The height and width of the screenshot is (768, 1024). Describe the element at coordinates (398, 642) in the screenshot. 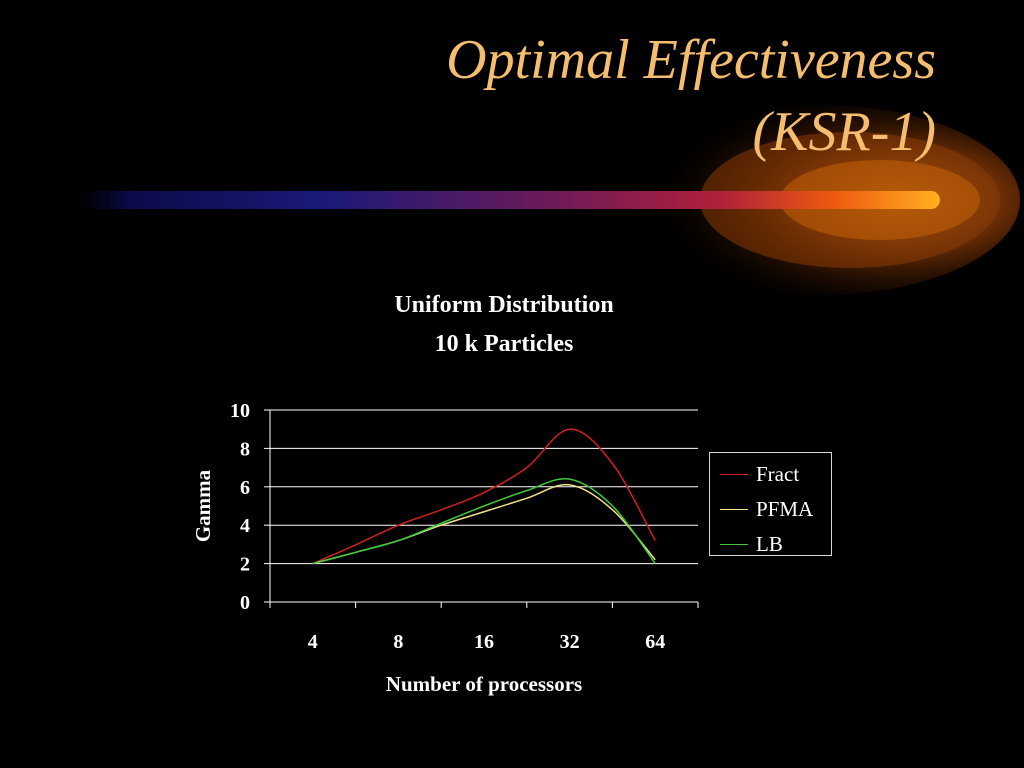

I see `x-tick-label-8: 8` at that location.